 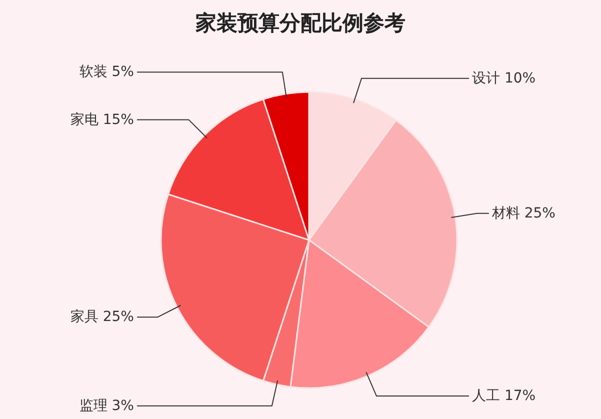 What do you see at coordinates (102, 120) in the screenshot?
I see `slice-label: 家电 15%` at bounding box center [102, 120].